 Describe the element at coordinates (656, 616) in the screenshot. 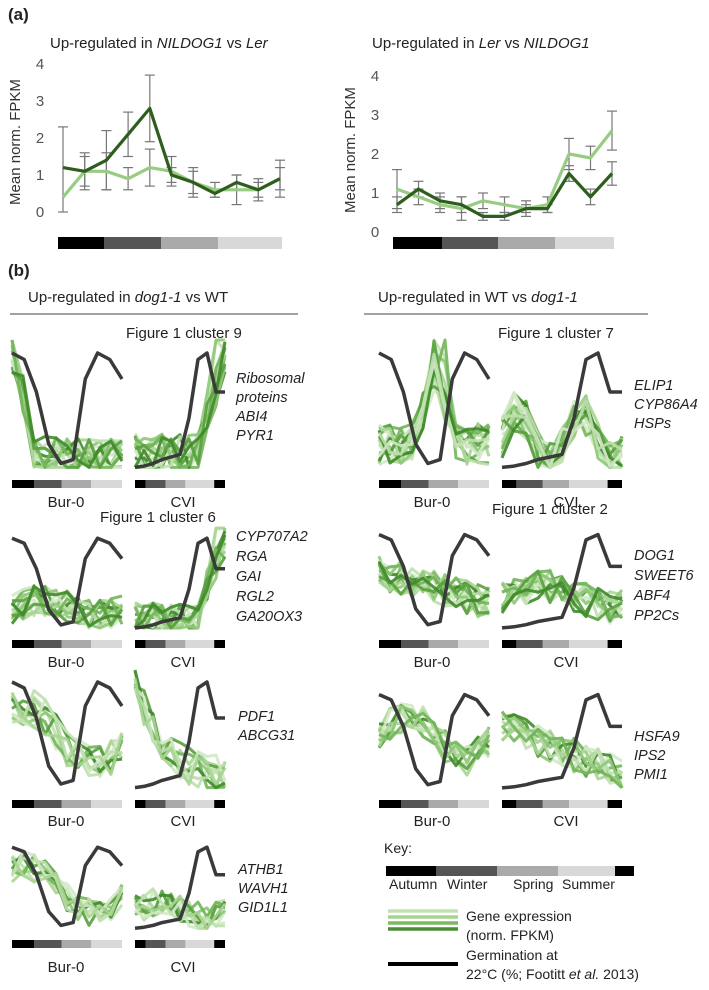

I see `gene-label: PP2Cs` at that location.